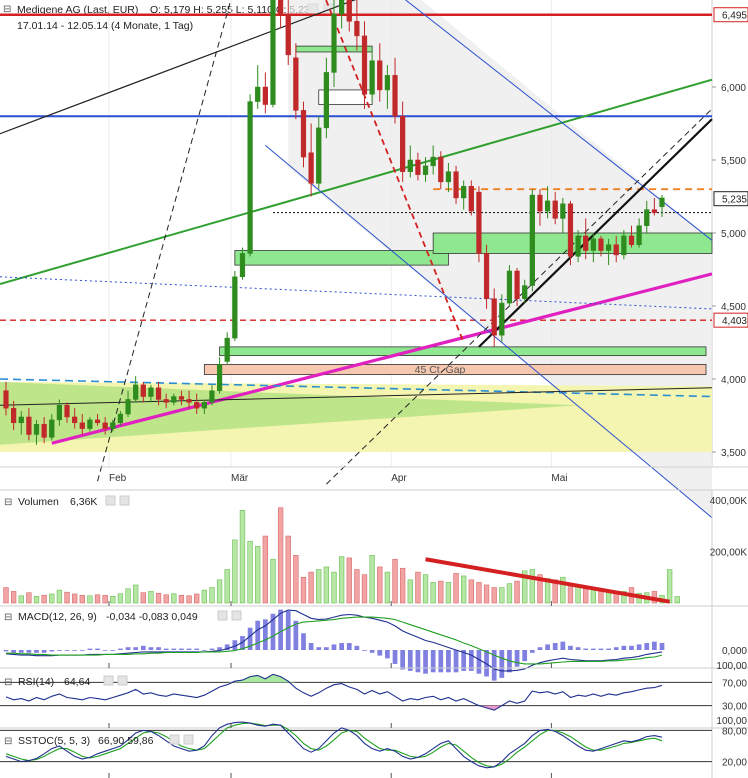  Describe the element at coordinates (174, 739) in the screenshot. I see `sstoc-settings-icon` at that location.